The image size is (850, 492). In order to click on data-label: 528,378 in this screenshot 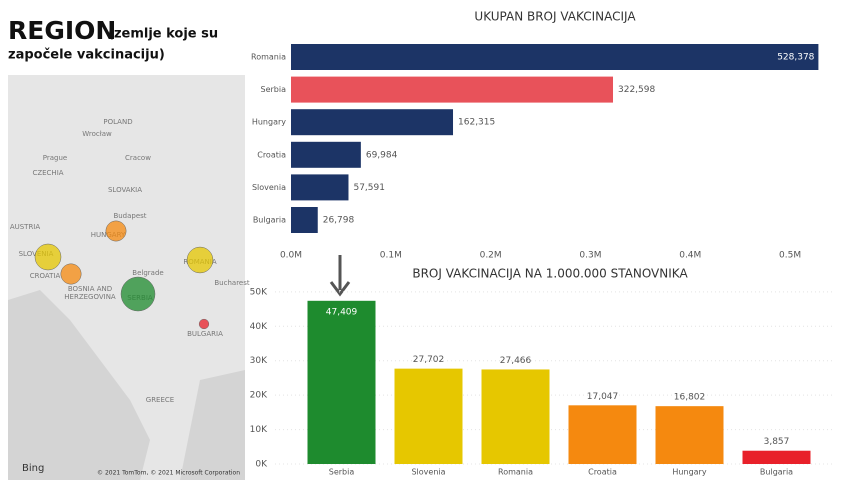, I will do `click(795, 58)`.